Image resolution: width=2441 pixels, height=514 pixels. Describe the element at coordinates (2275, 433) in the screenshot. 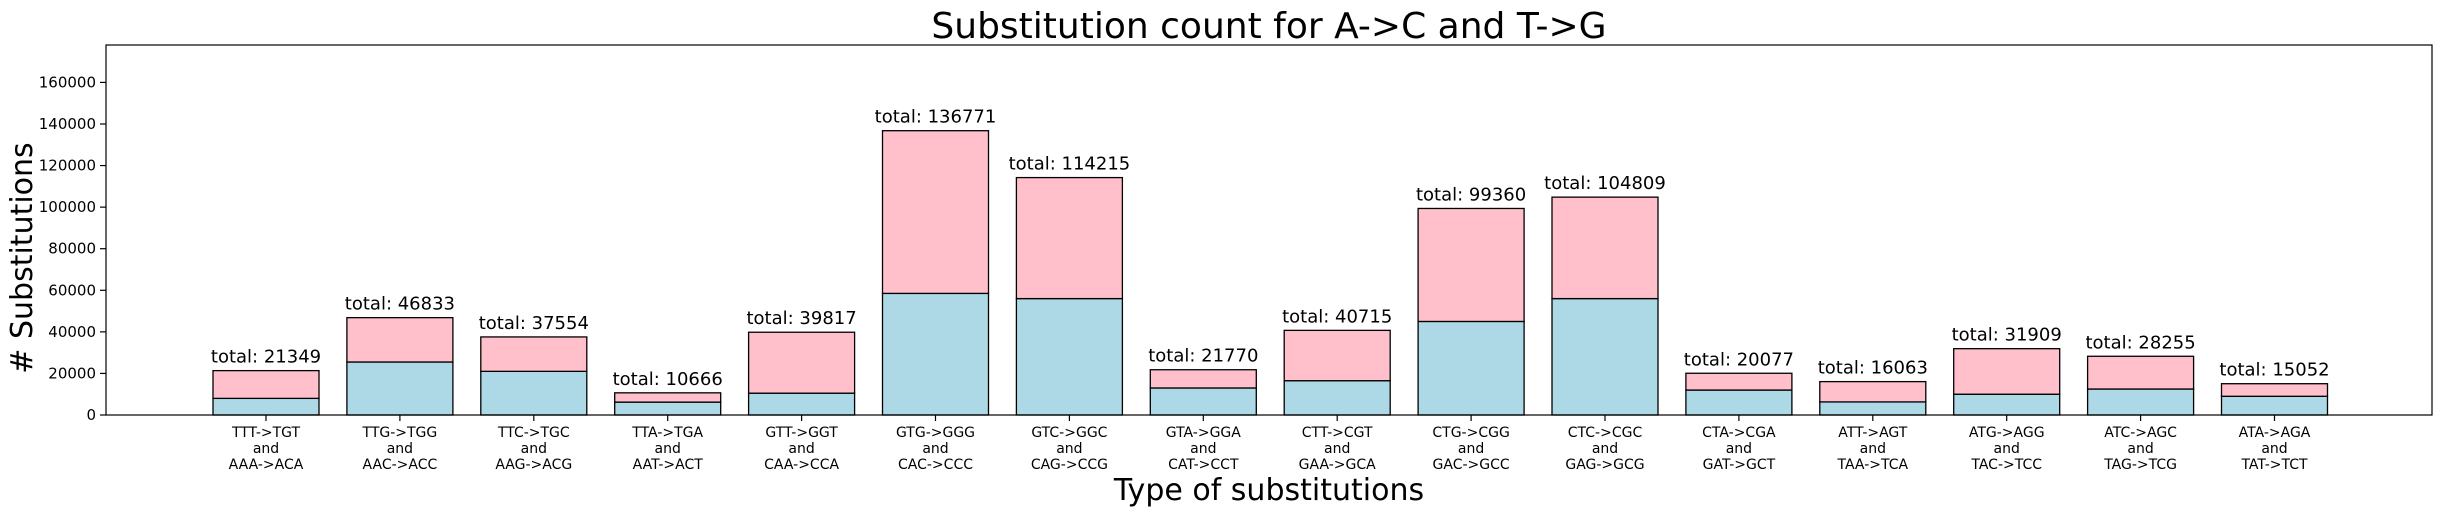

I see `x-tick-label: ATA->AGA` at that location.